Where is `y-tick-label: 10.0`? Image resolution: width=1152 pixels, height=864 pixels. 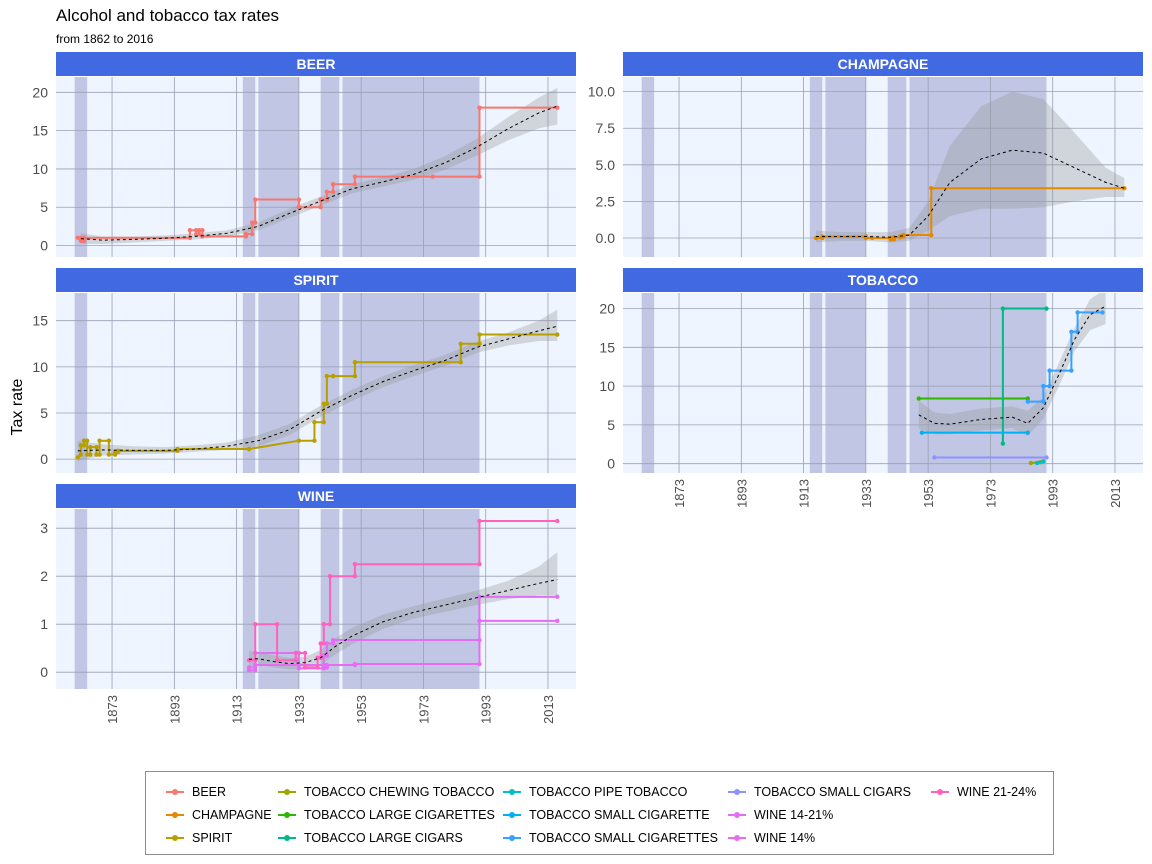 y-tick-label: 10.0 is located at coordinates (601, 92).